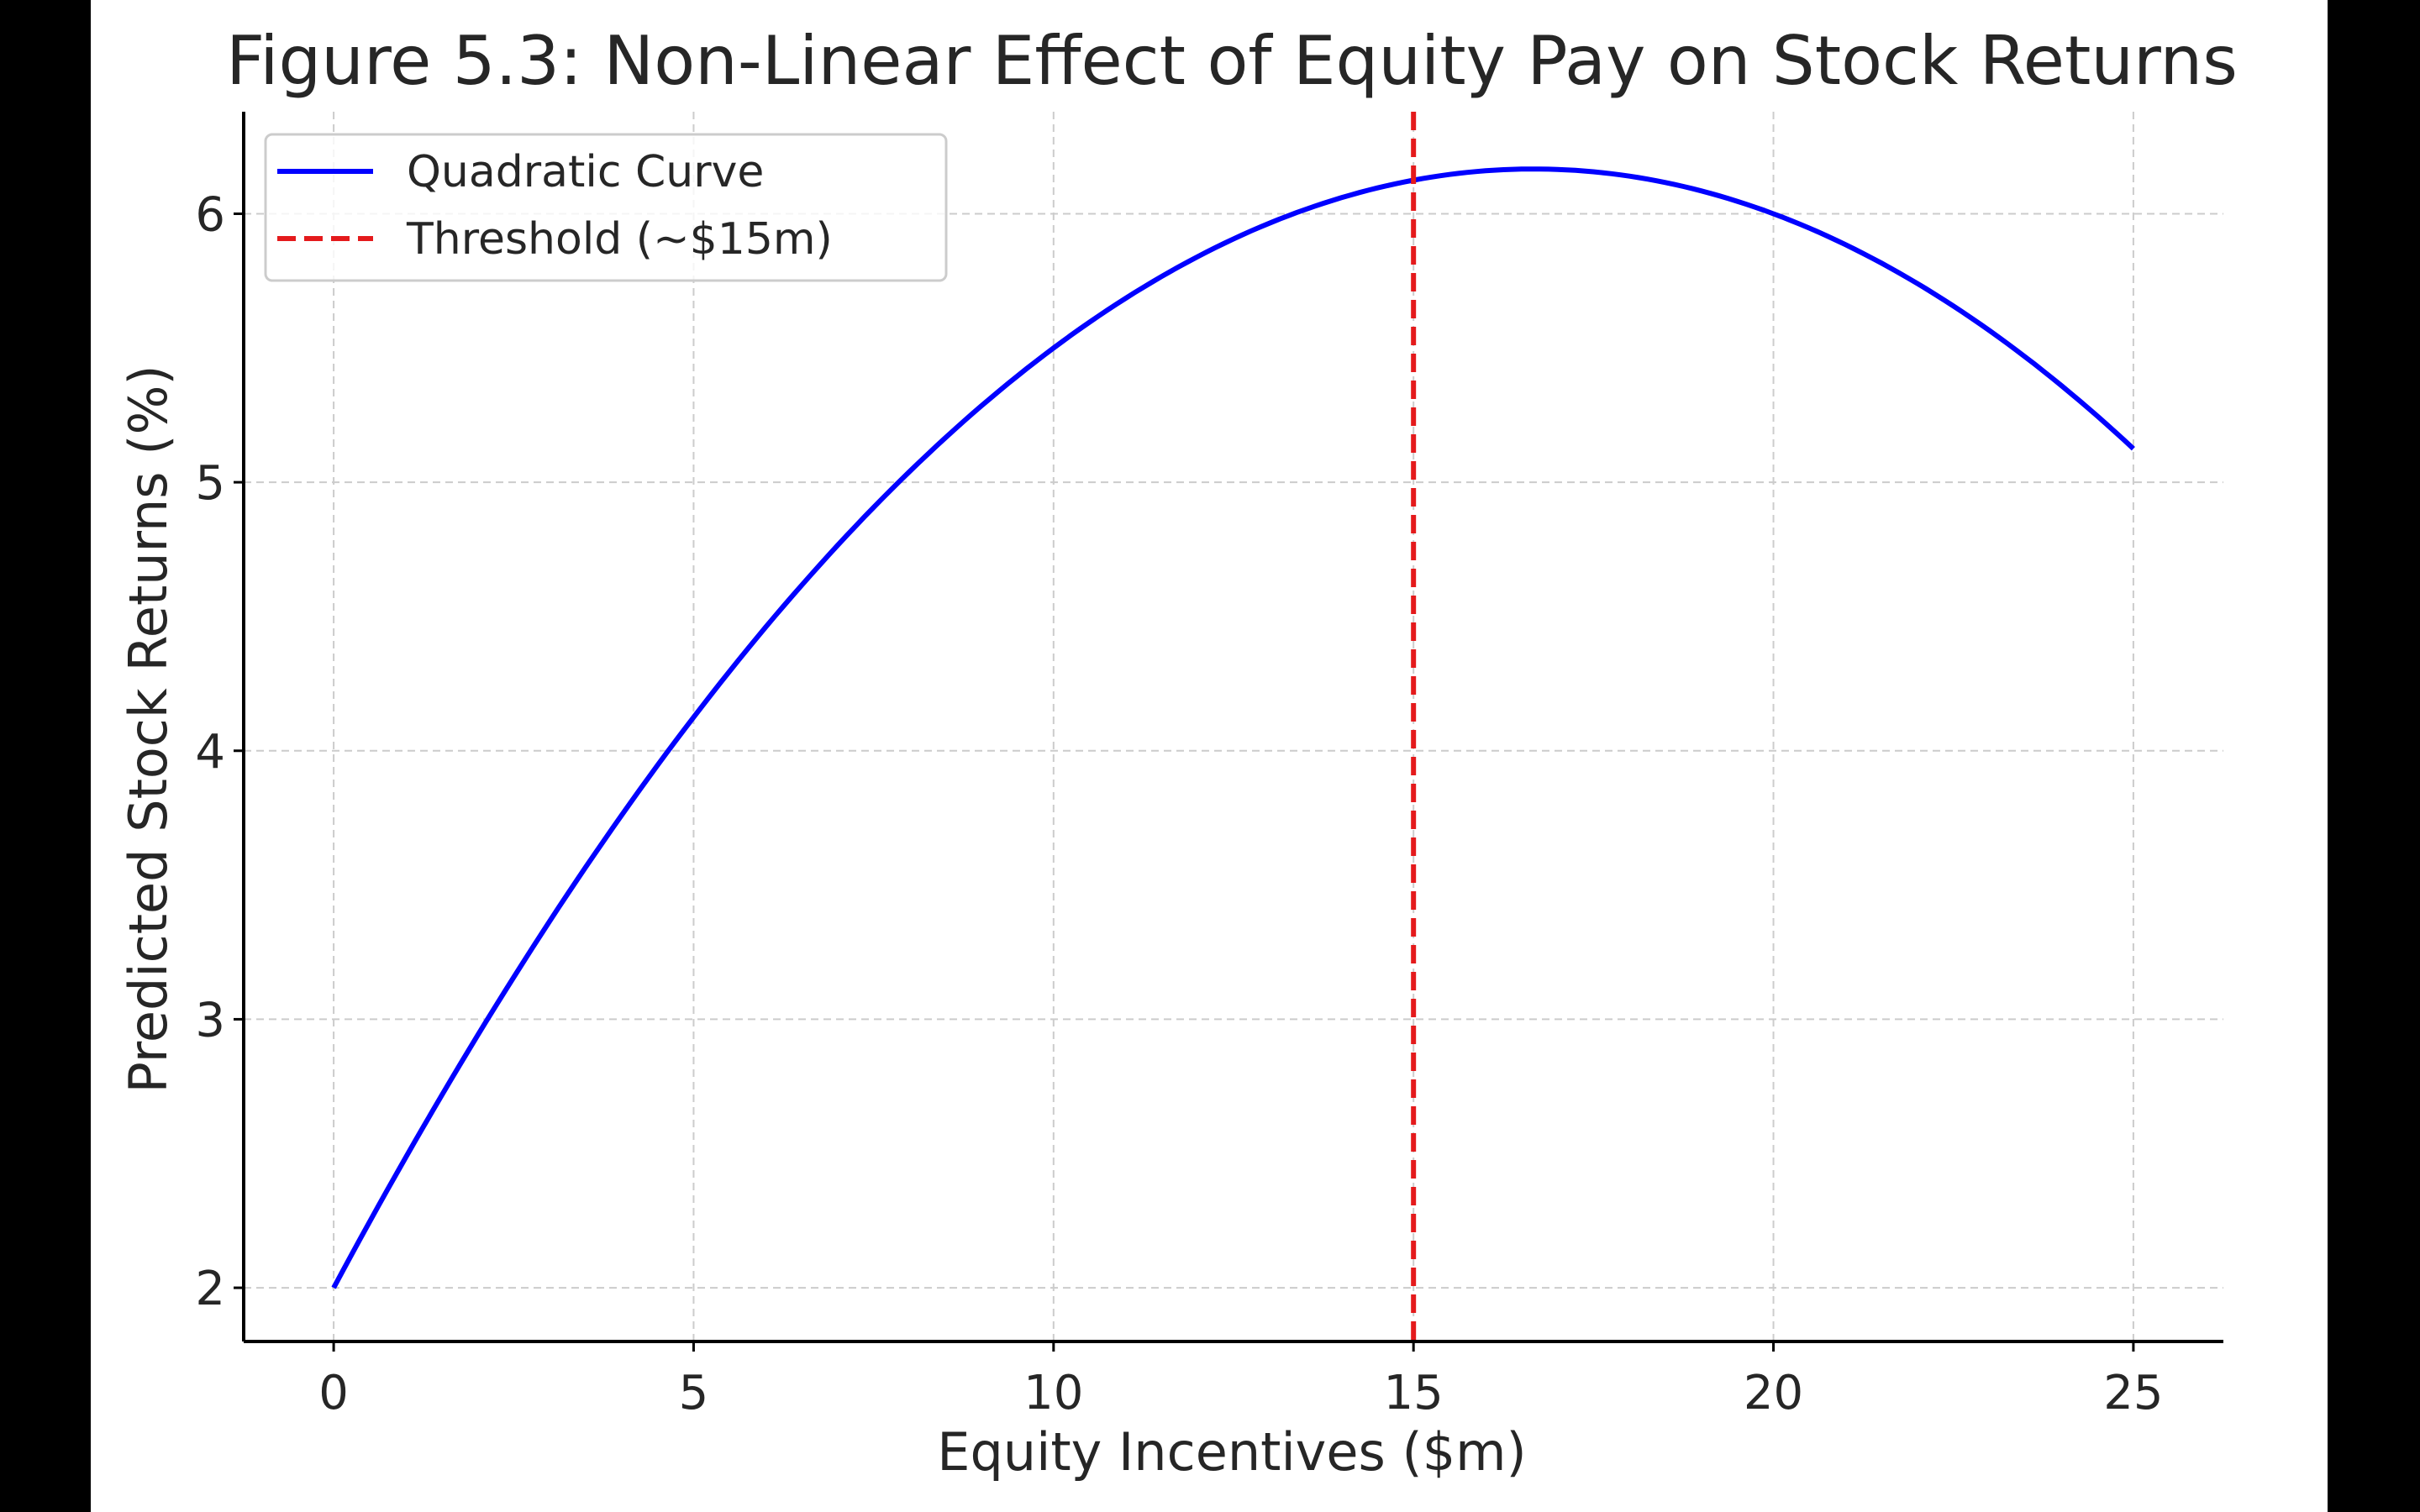 The image size is (2420, 1512). I want to click on legend-label-threshold: Threshold (~$15m), so click(619, 239).